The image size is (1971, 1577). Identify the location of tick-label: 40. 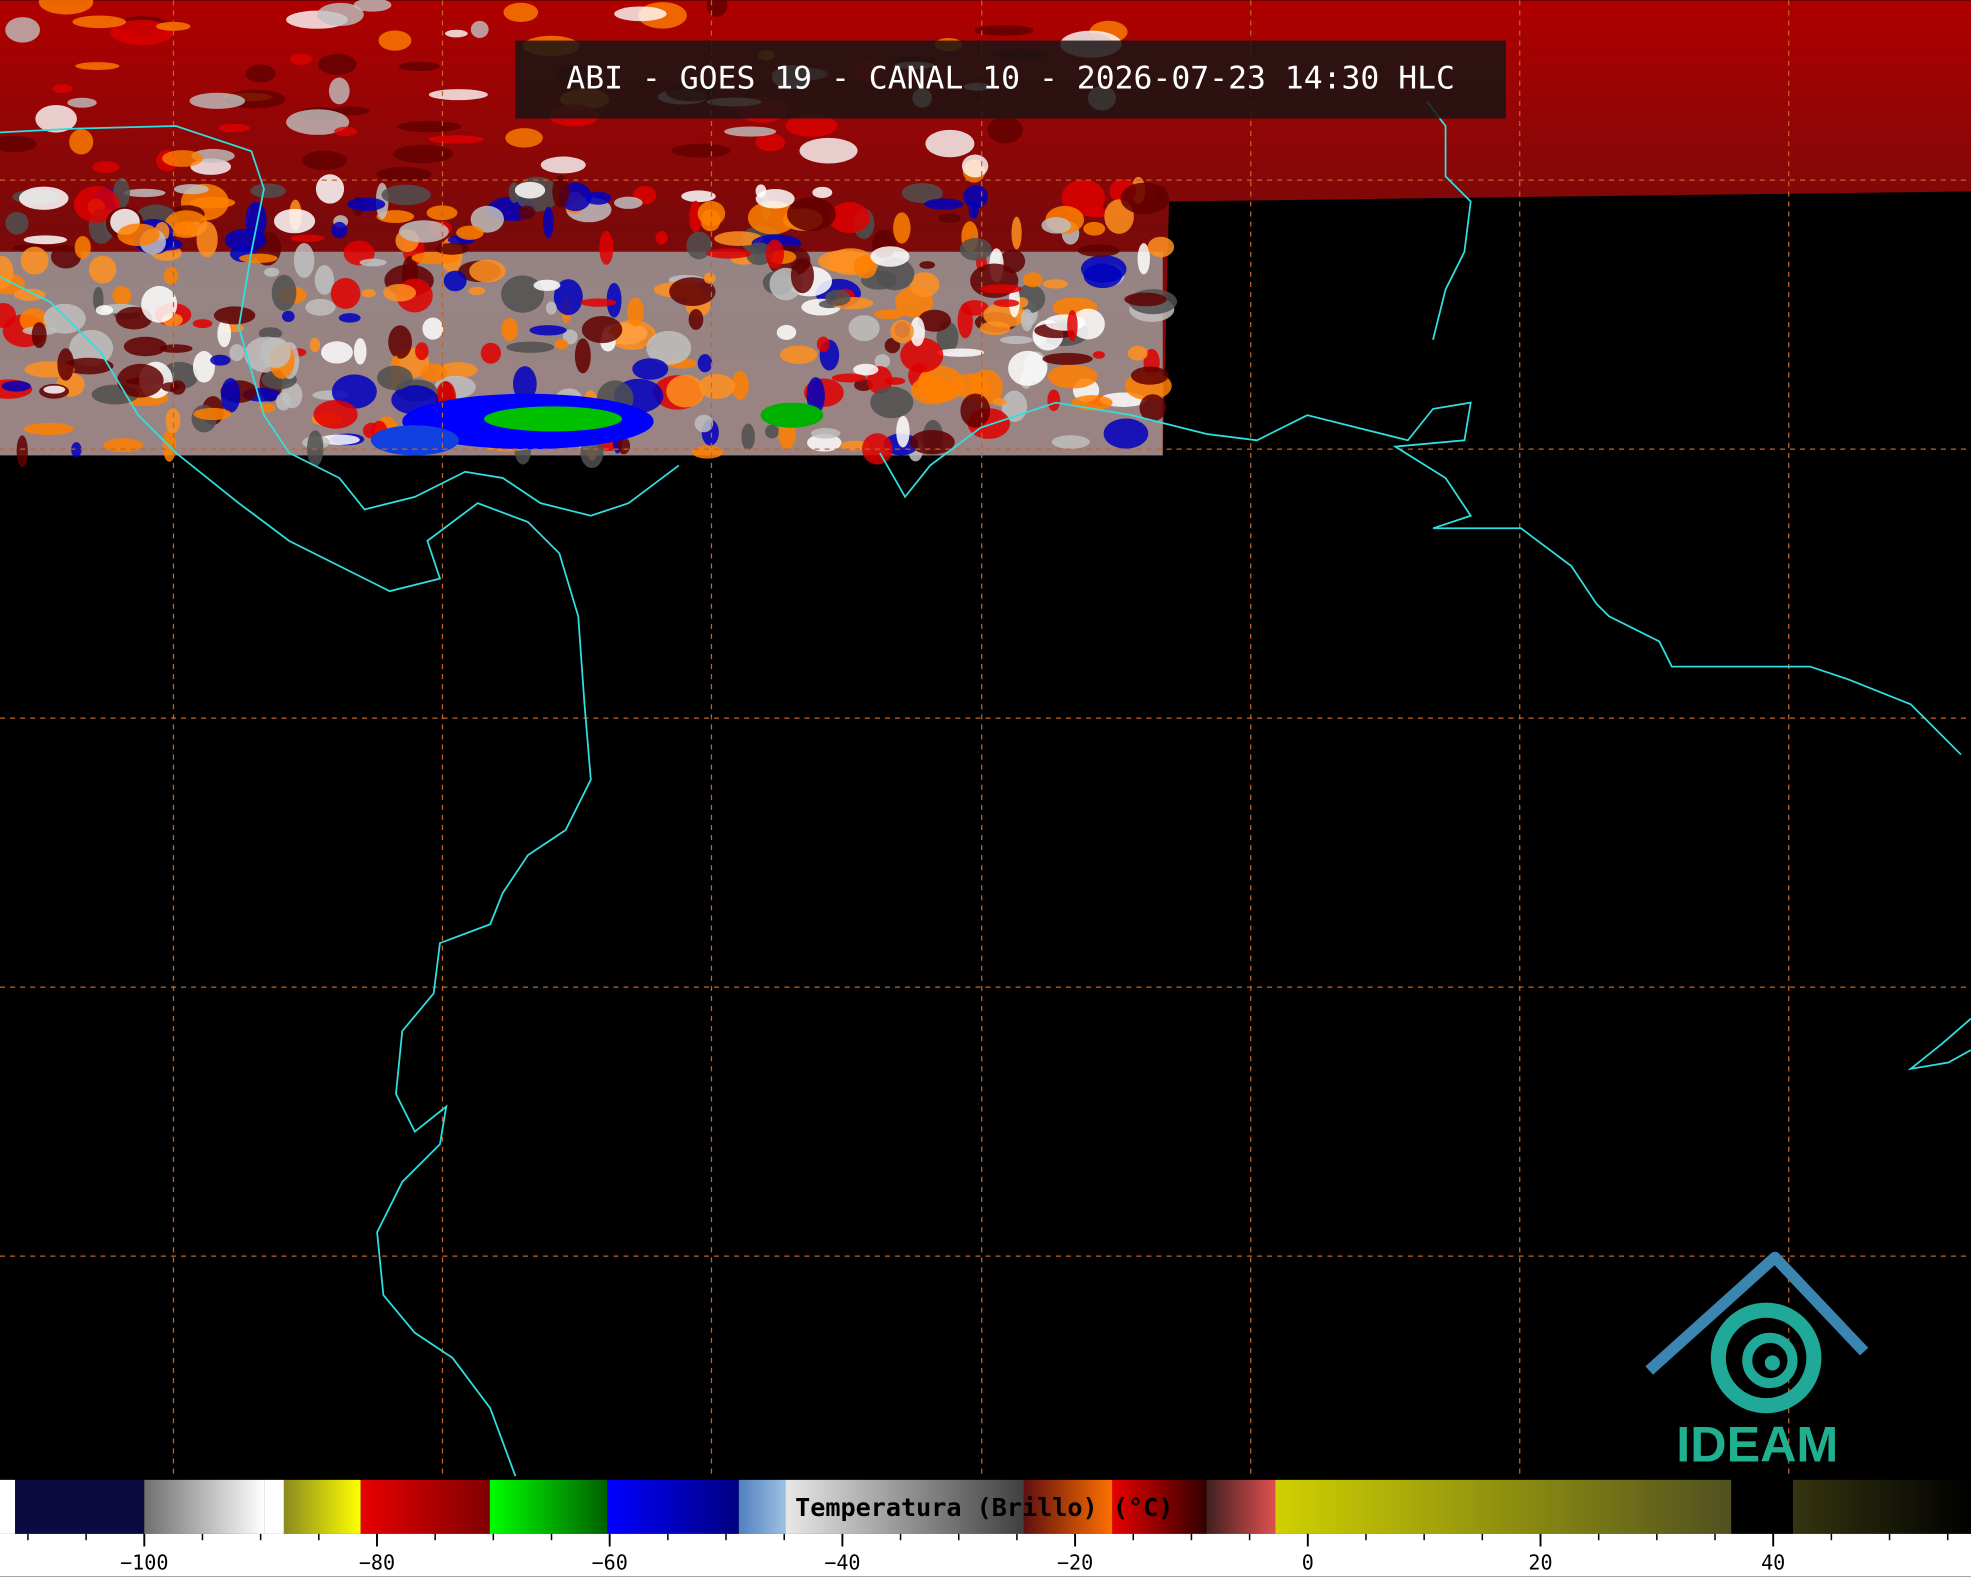
(1773, 1563).